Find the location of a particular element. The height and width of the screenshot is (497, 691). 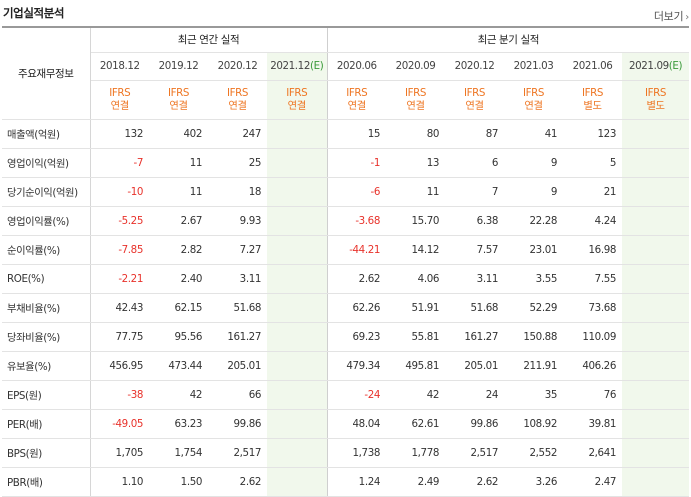

table-cell: 108.92 is located at coordinates (533, 424).